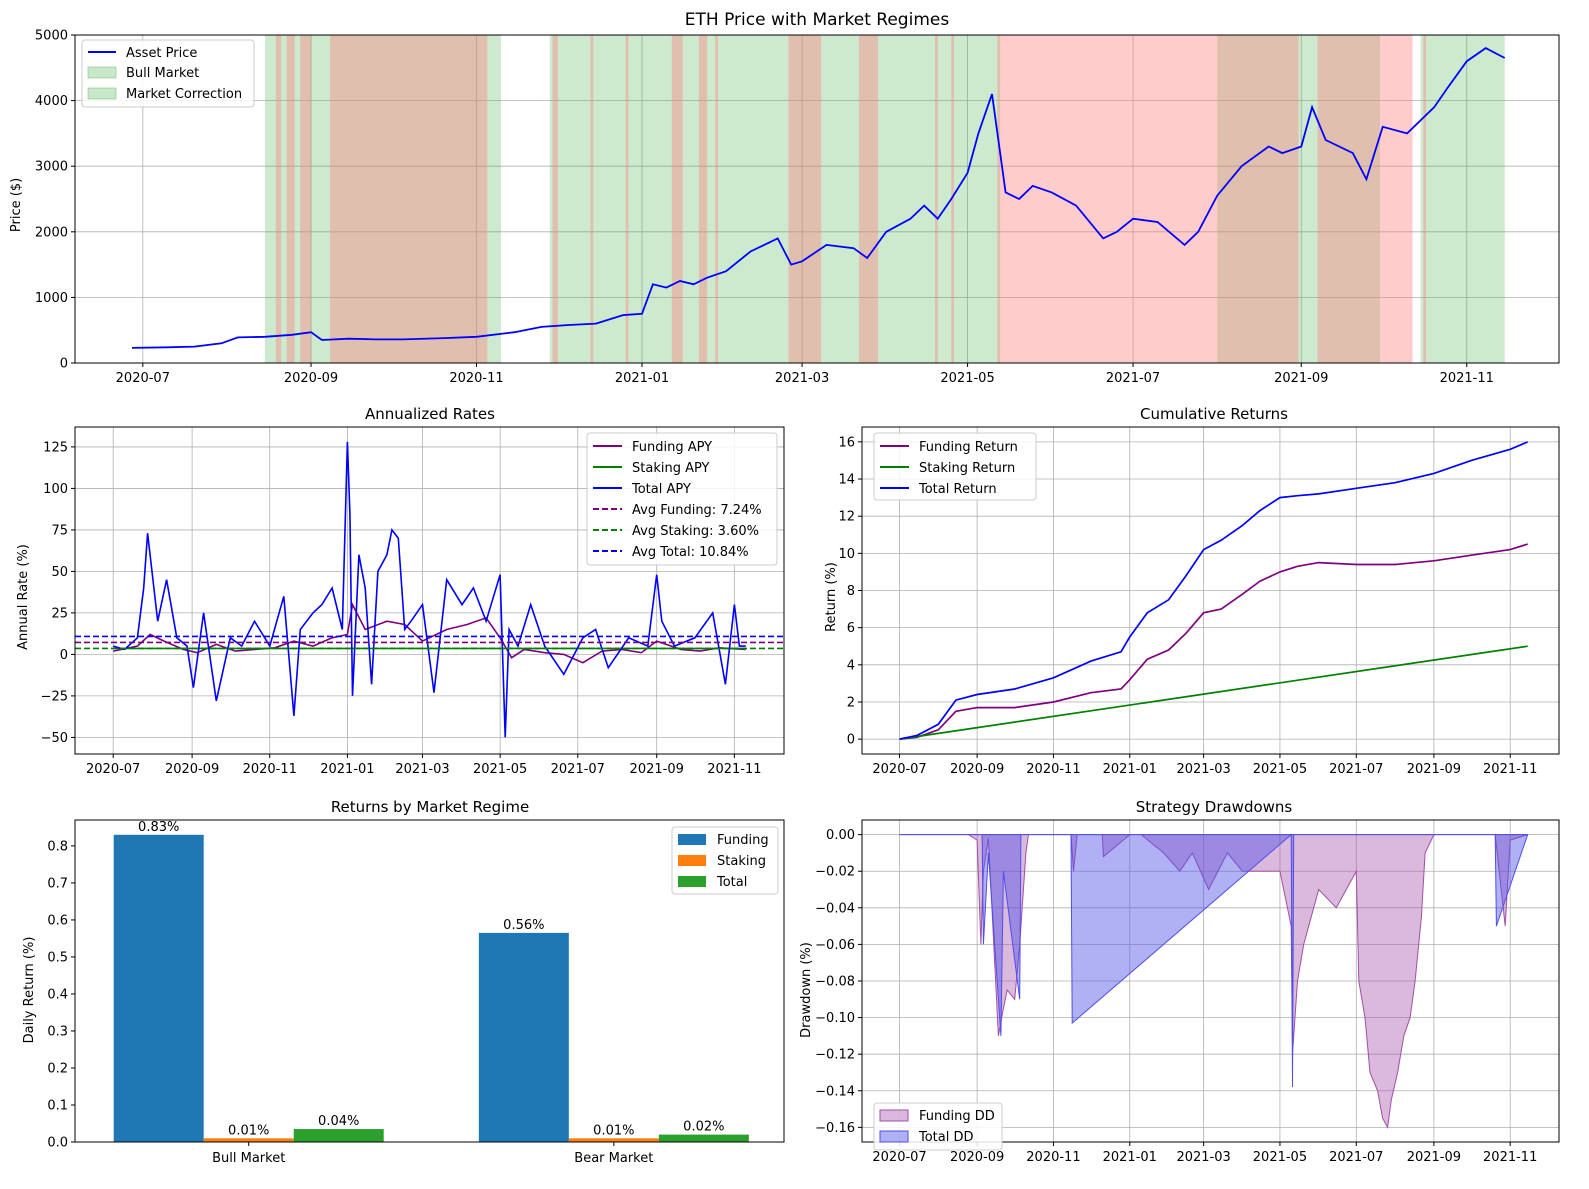  What do you see at coordinates (741, 861) in the screenshot?
I see `legend-staking: Staking` at bounding box center [741, 861].